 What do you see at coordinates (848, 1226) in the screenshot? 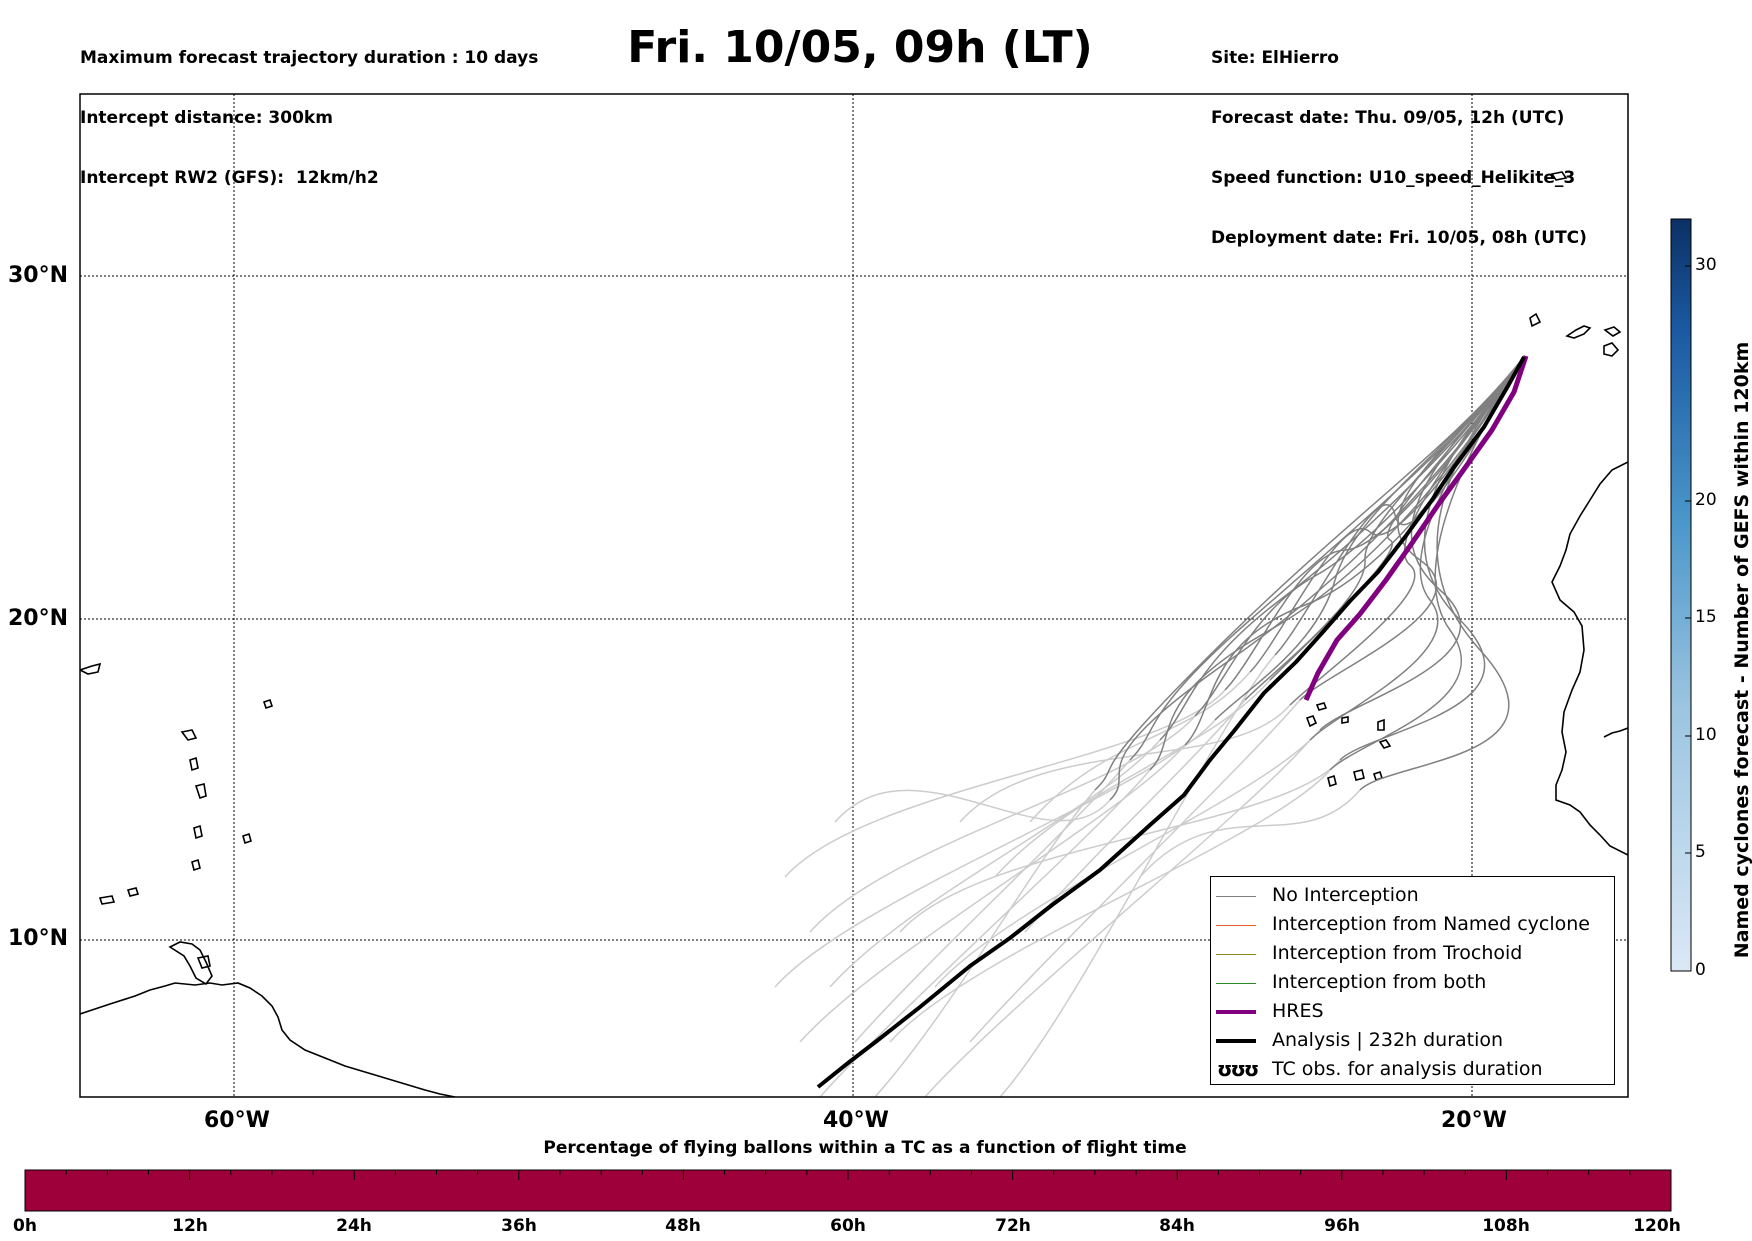
I see `flight-time-tick-60h: 60h` at bounding box center [848, 1226].